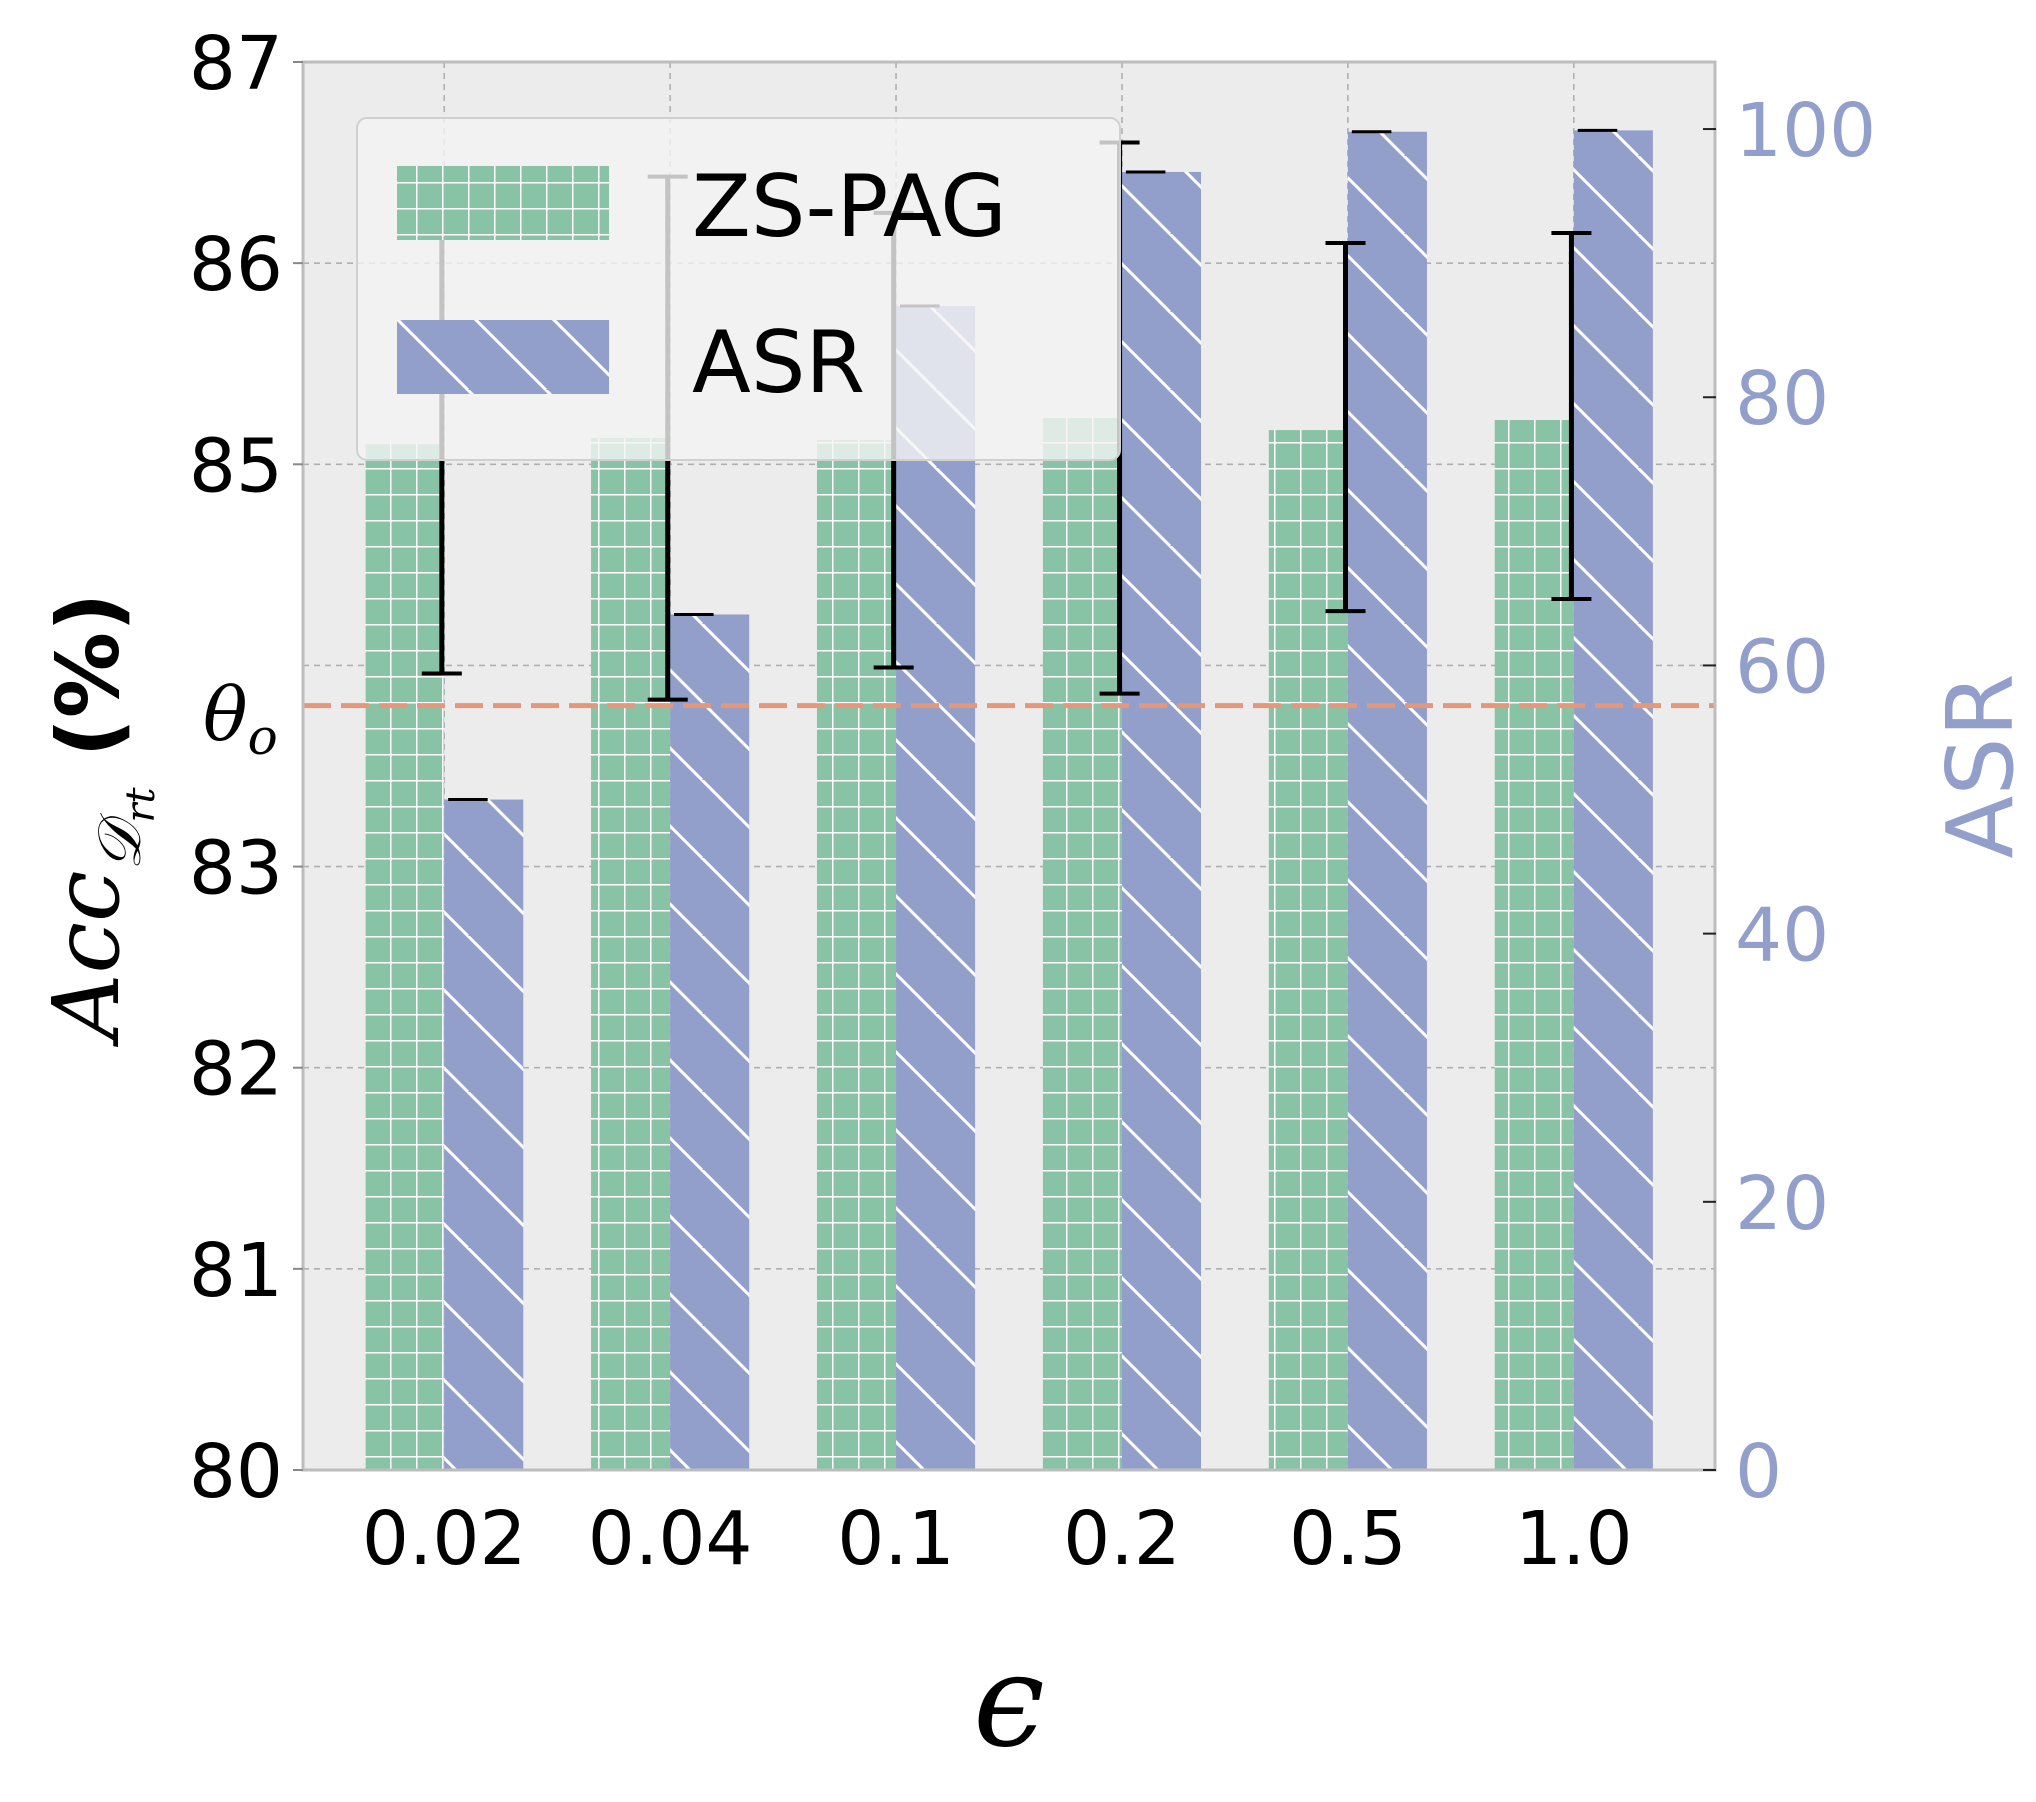 The height and width of the screenshot is (1802, 2036). Describe the element at coordinates (1782, 667) in the screenshot. I see `right-tick-label: 60` at that location.